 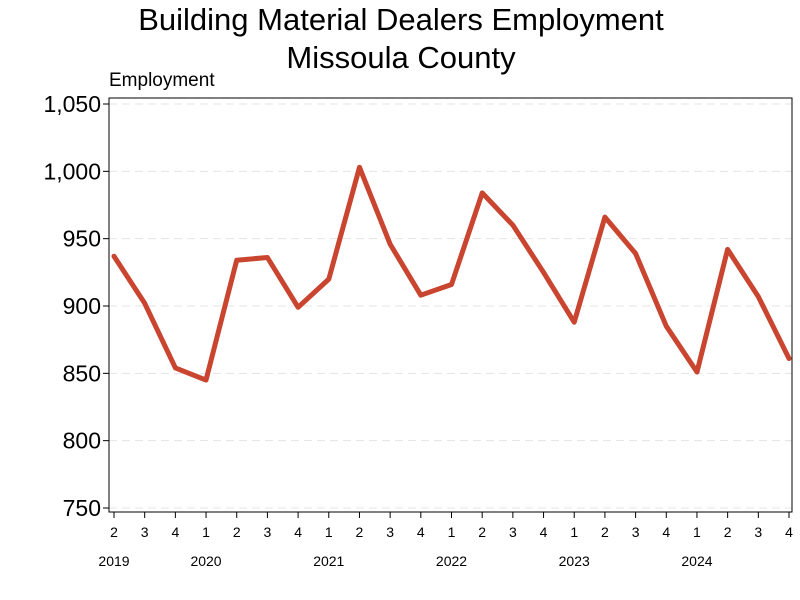 What do you see at coordinates (82, 508) in the screenshot?
I see `y-tick-label: 750` at bounding box center [82, 508].